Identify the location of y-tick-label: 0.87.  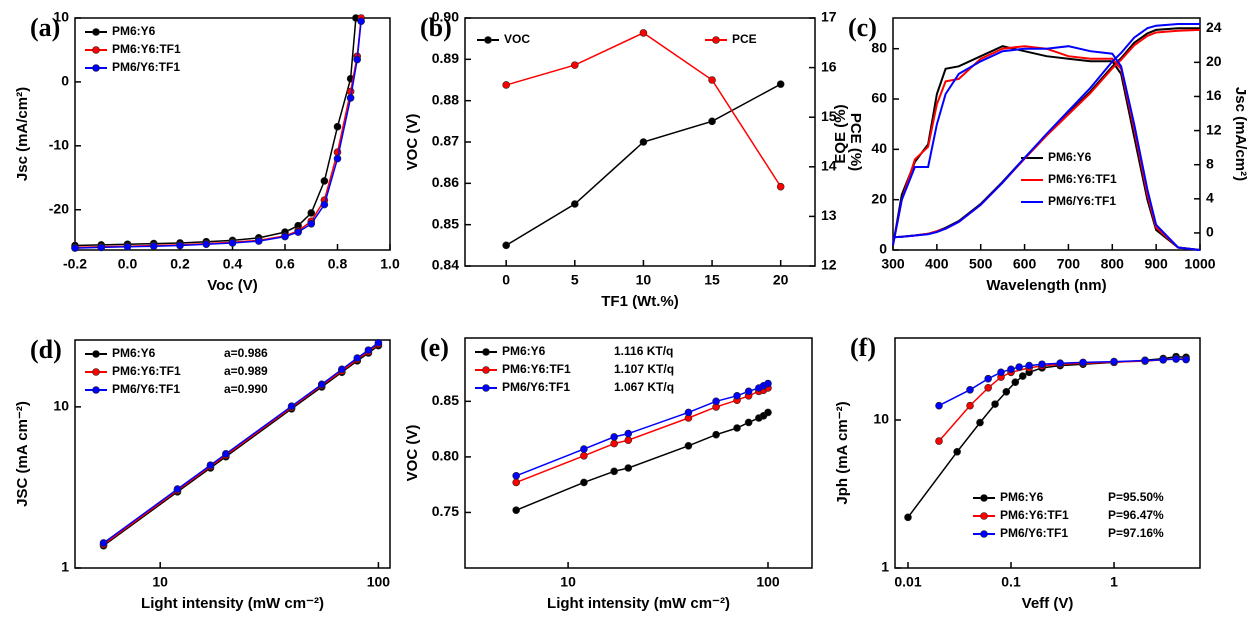
(445, 141).